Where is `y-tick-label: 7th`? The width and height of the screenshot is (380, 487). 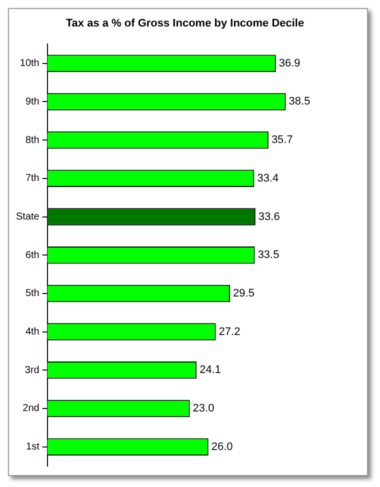
y-tick-label: 7th is located at coordinates (32, 178).